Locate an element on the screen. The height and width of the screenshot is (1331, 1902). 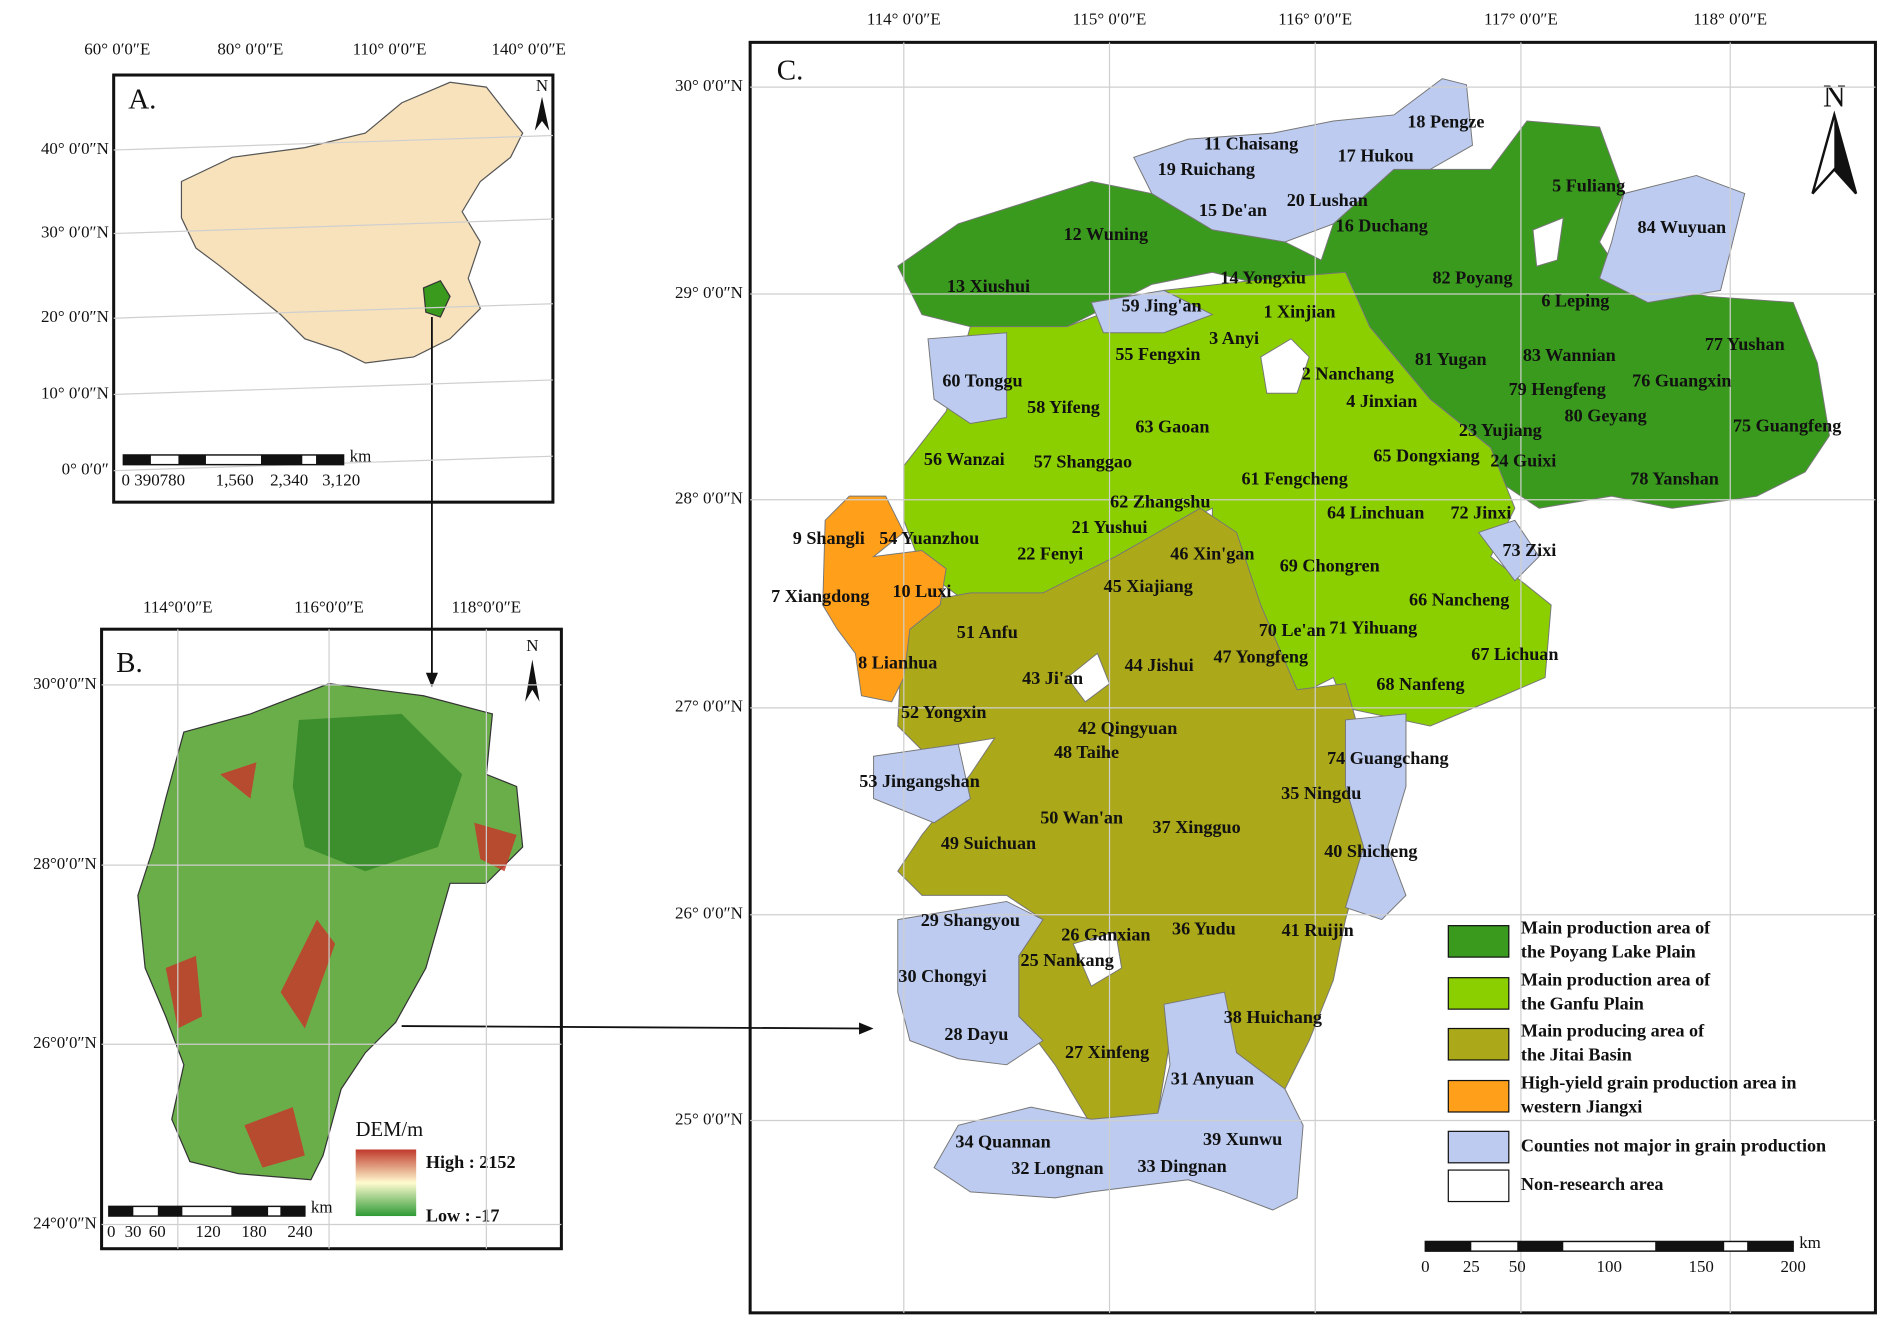
scale-label: 3,120 is located at coordinates (341, 479).